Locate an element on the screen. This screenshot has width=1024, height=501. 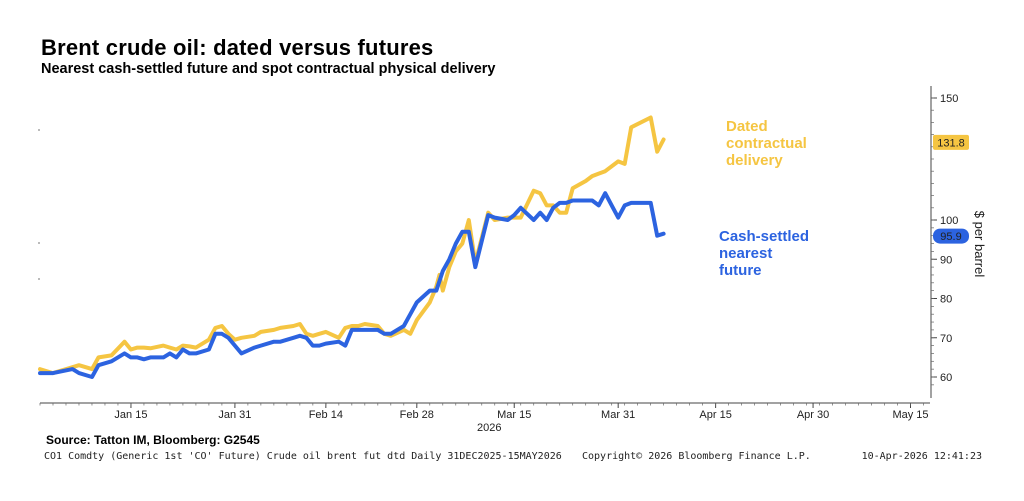
y-tick-label: 90 is located at coordinates (946, 260).